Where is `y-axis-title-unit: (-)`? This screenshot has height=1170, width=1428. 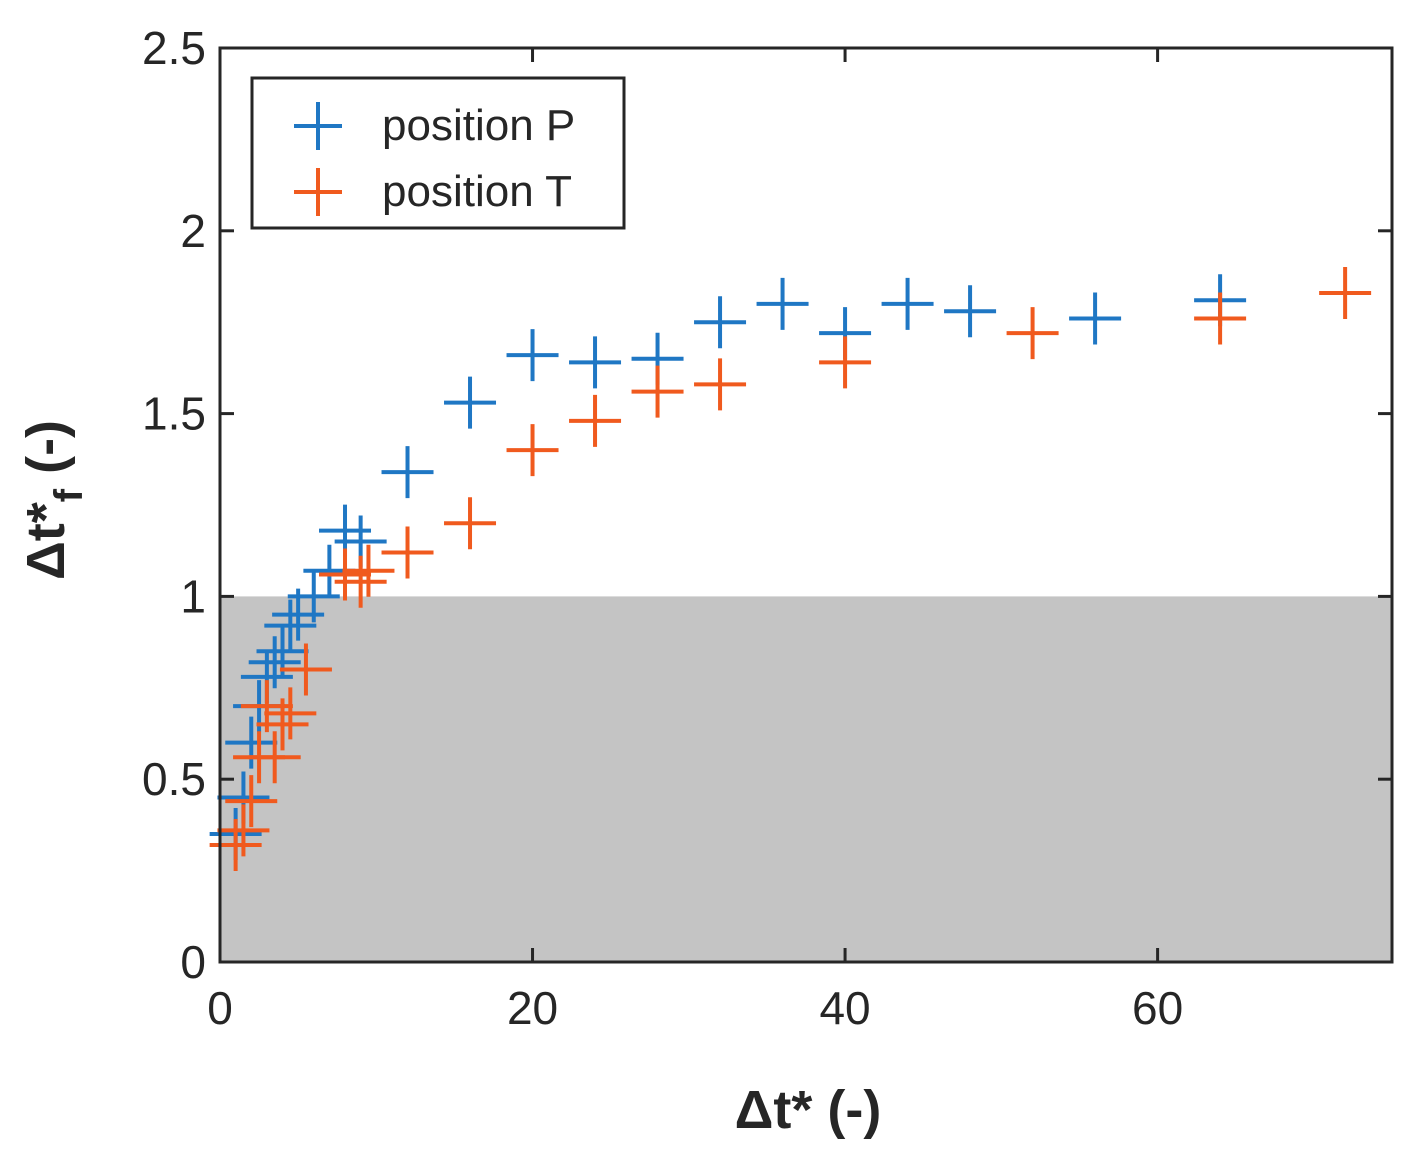 y-axis-title-unit: (-) is located at coordinates (46, 454).